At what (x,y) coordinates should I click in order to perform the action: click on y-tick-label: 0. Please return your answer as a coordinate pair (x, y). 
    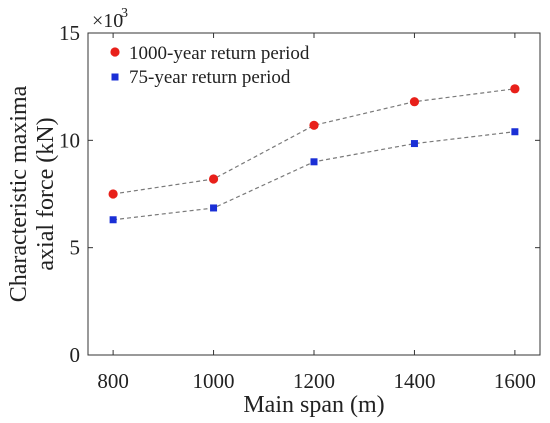
    Looking at the image, I should click on (75, 355).